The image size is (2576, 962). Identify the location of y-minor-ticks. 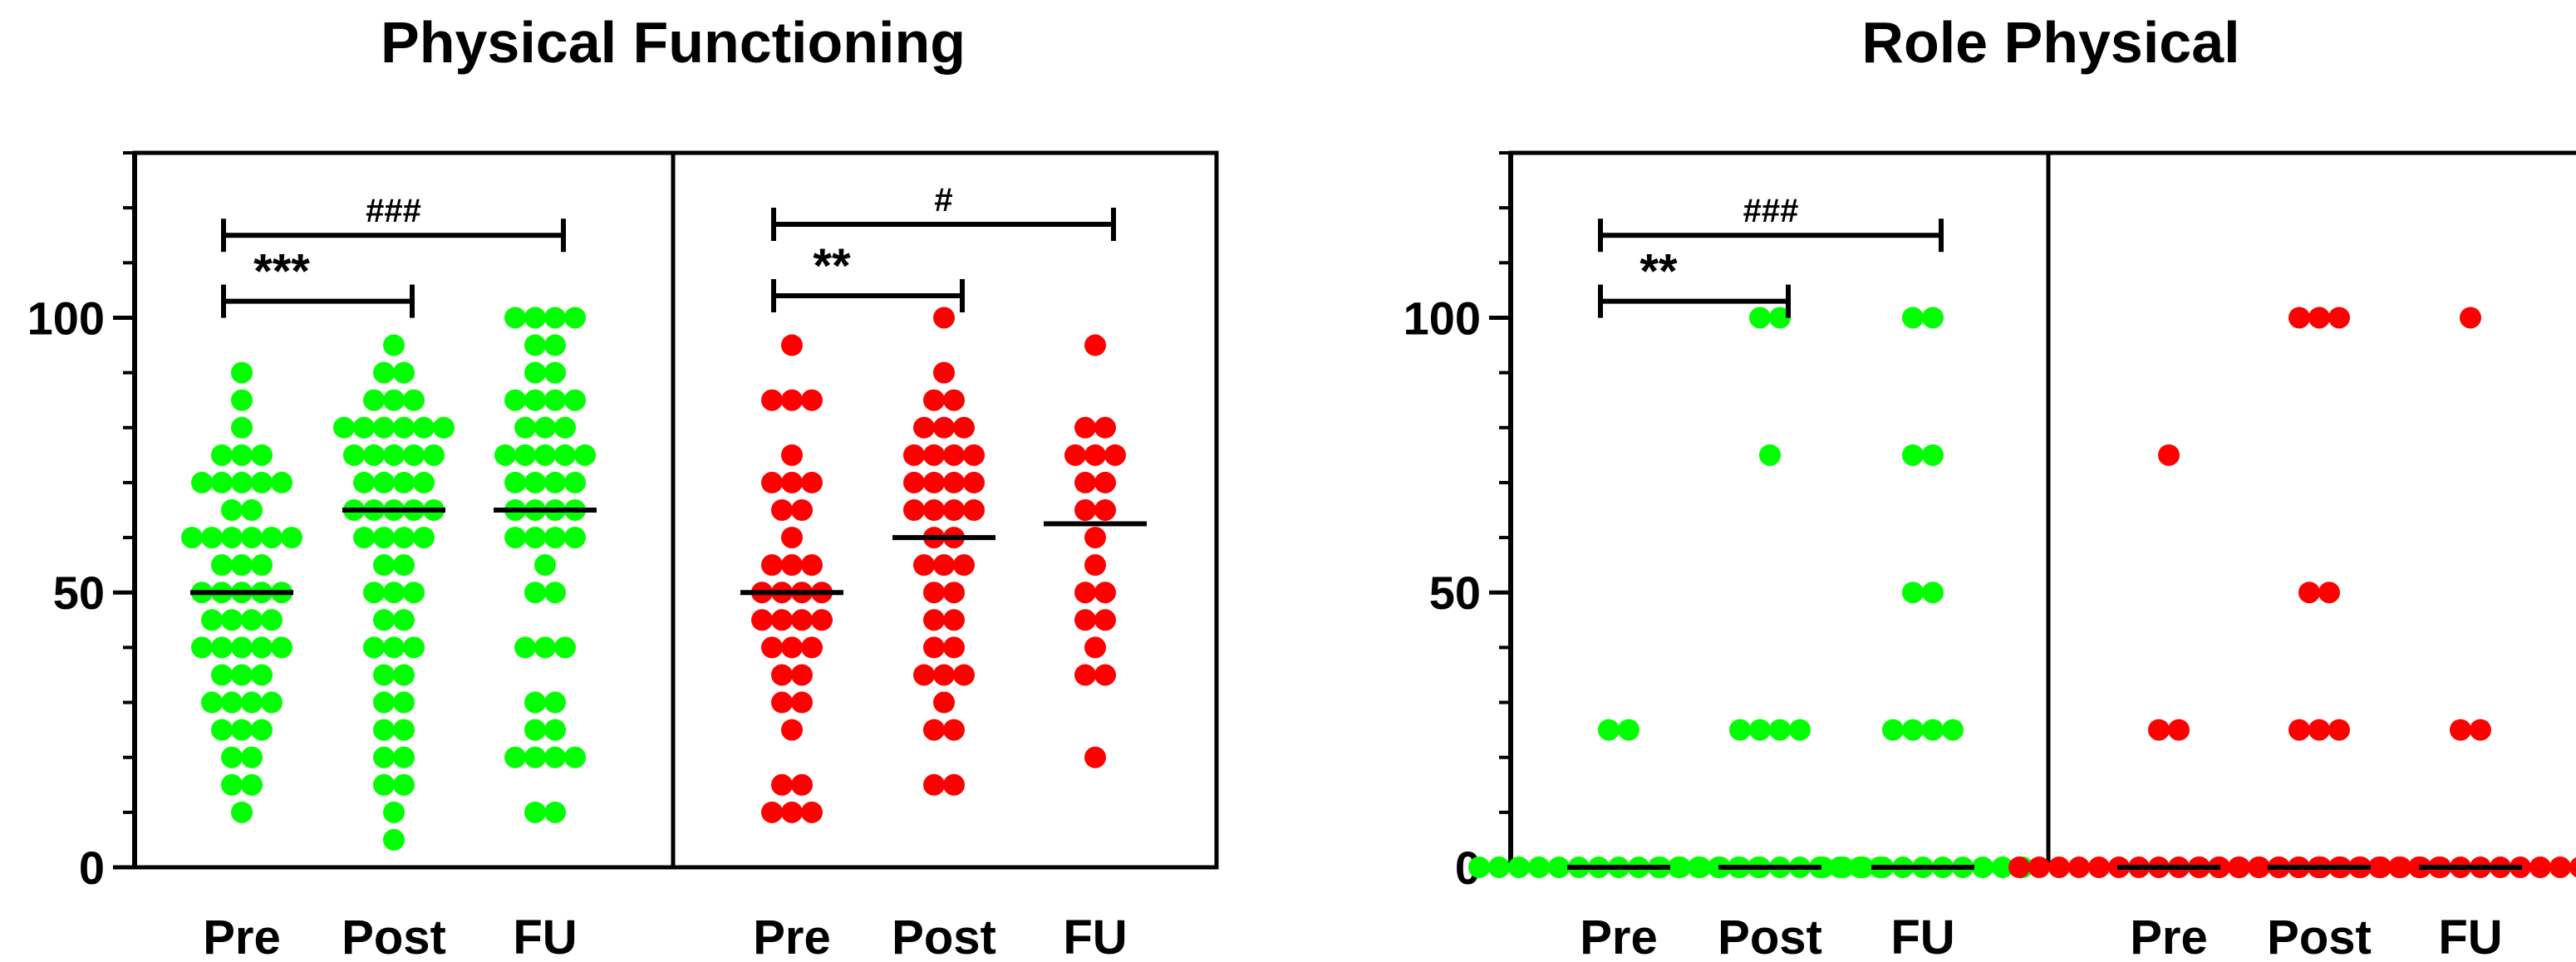
(1505, 482).